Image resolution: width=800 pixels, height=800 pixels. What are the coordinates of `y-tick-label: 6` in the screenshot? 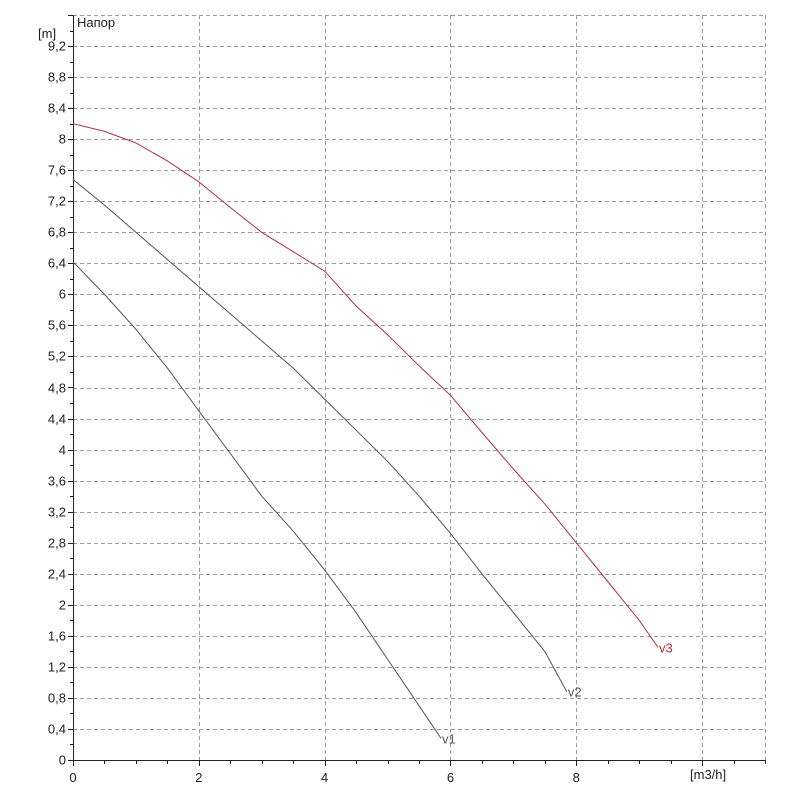 It's located at (62, 294).